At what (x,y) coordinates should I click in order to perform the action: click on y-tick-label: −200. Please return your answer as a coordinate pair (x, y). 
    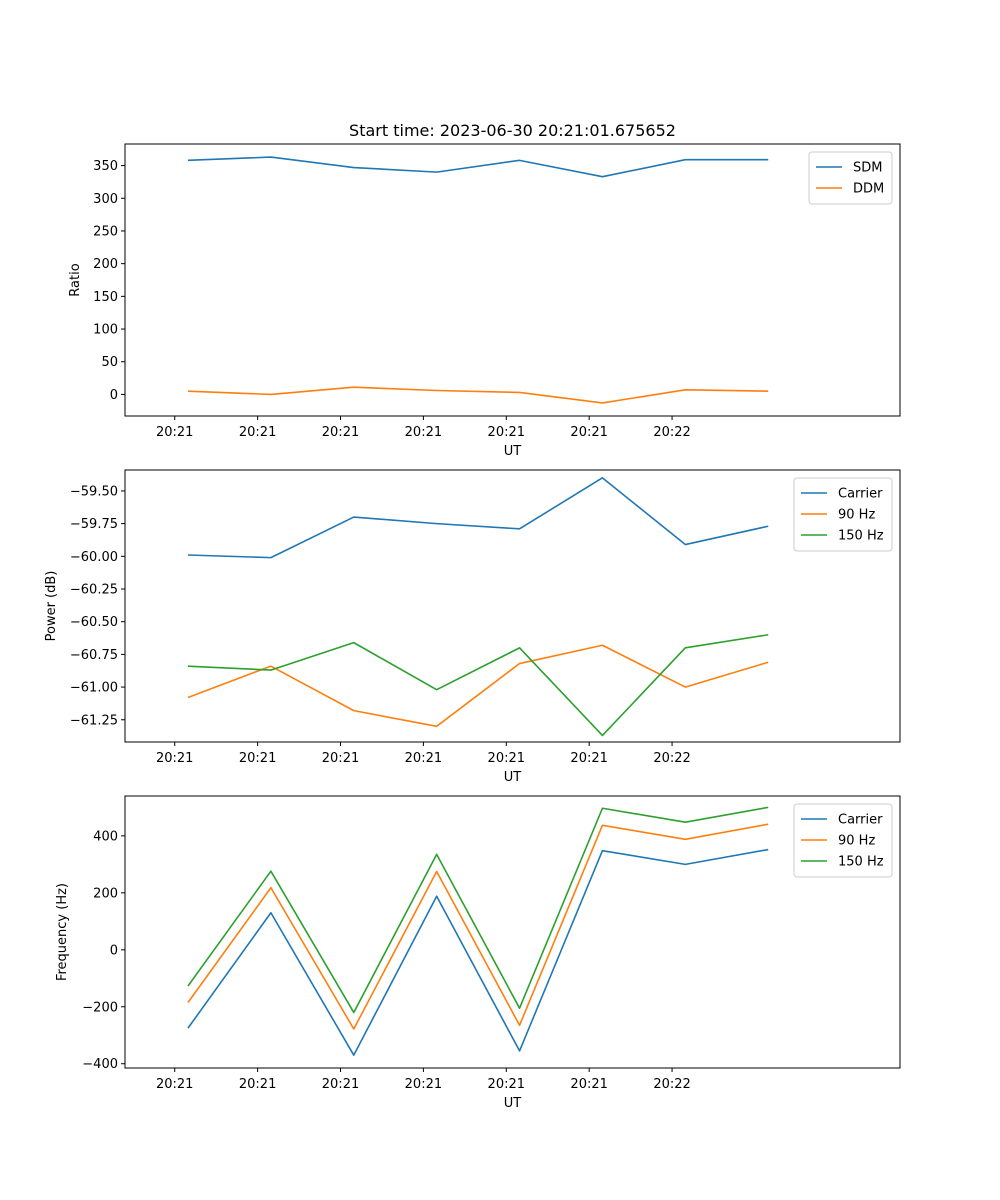
    Looking at the image, I should click on (100, 1007).